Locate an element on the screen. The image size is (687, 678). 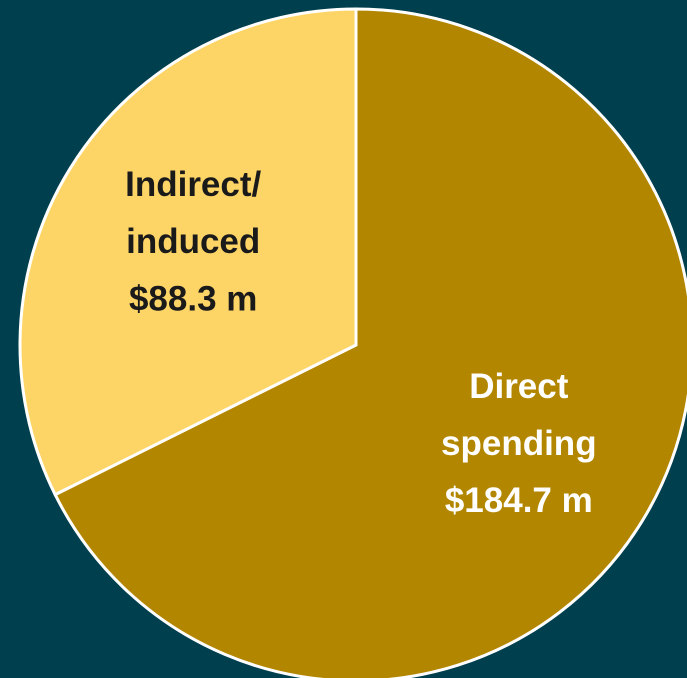
slice-label: Direct spending is located at coordinates (519, 415).